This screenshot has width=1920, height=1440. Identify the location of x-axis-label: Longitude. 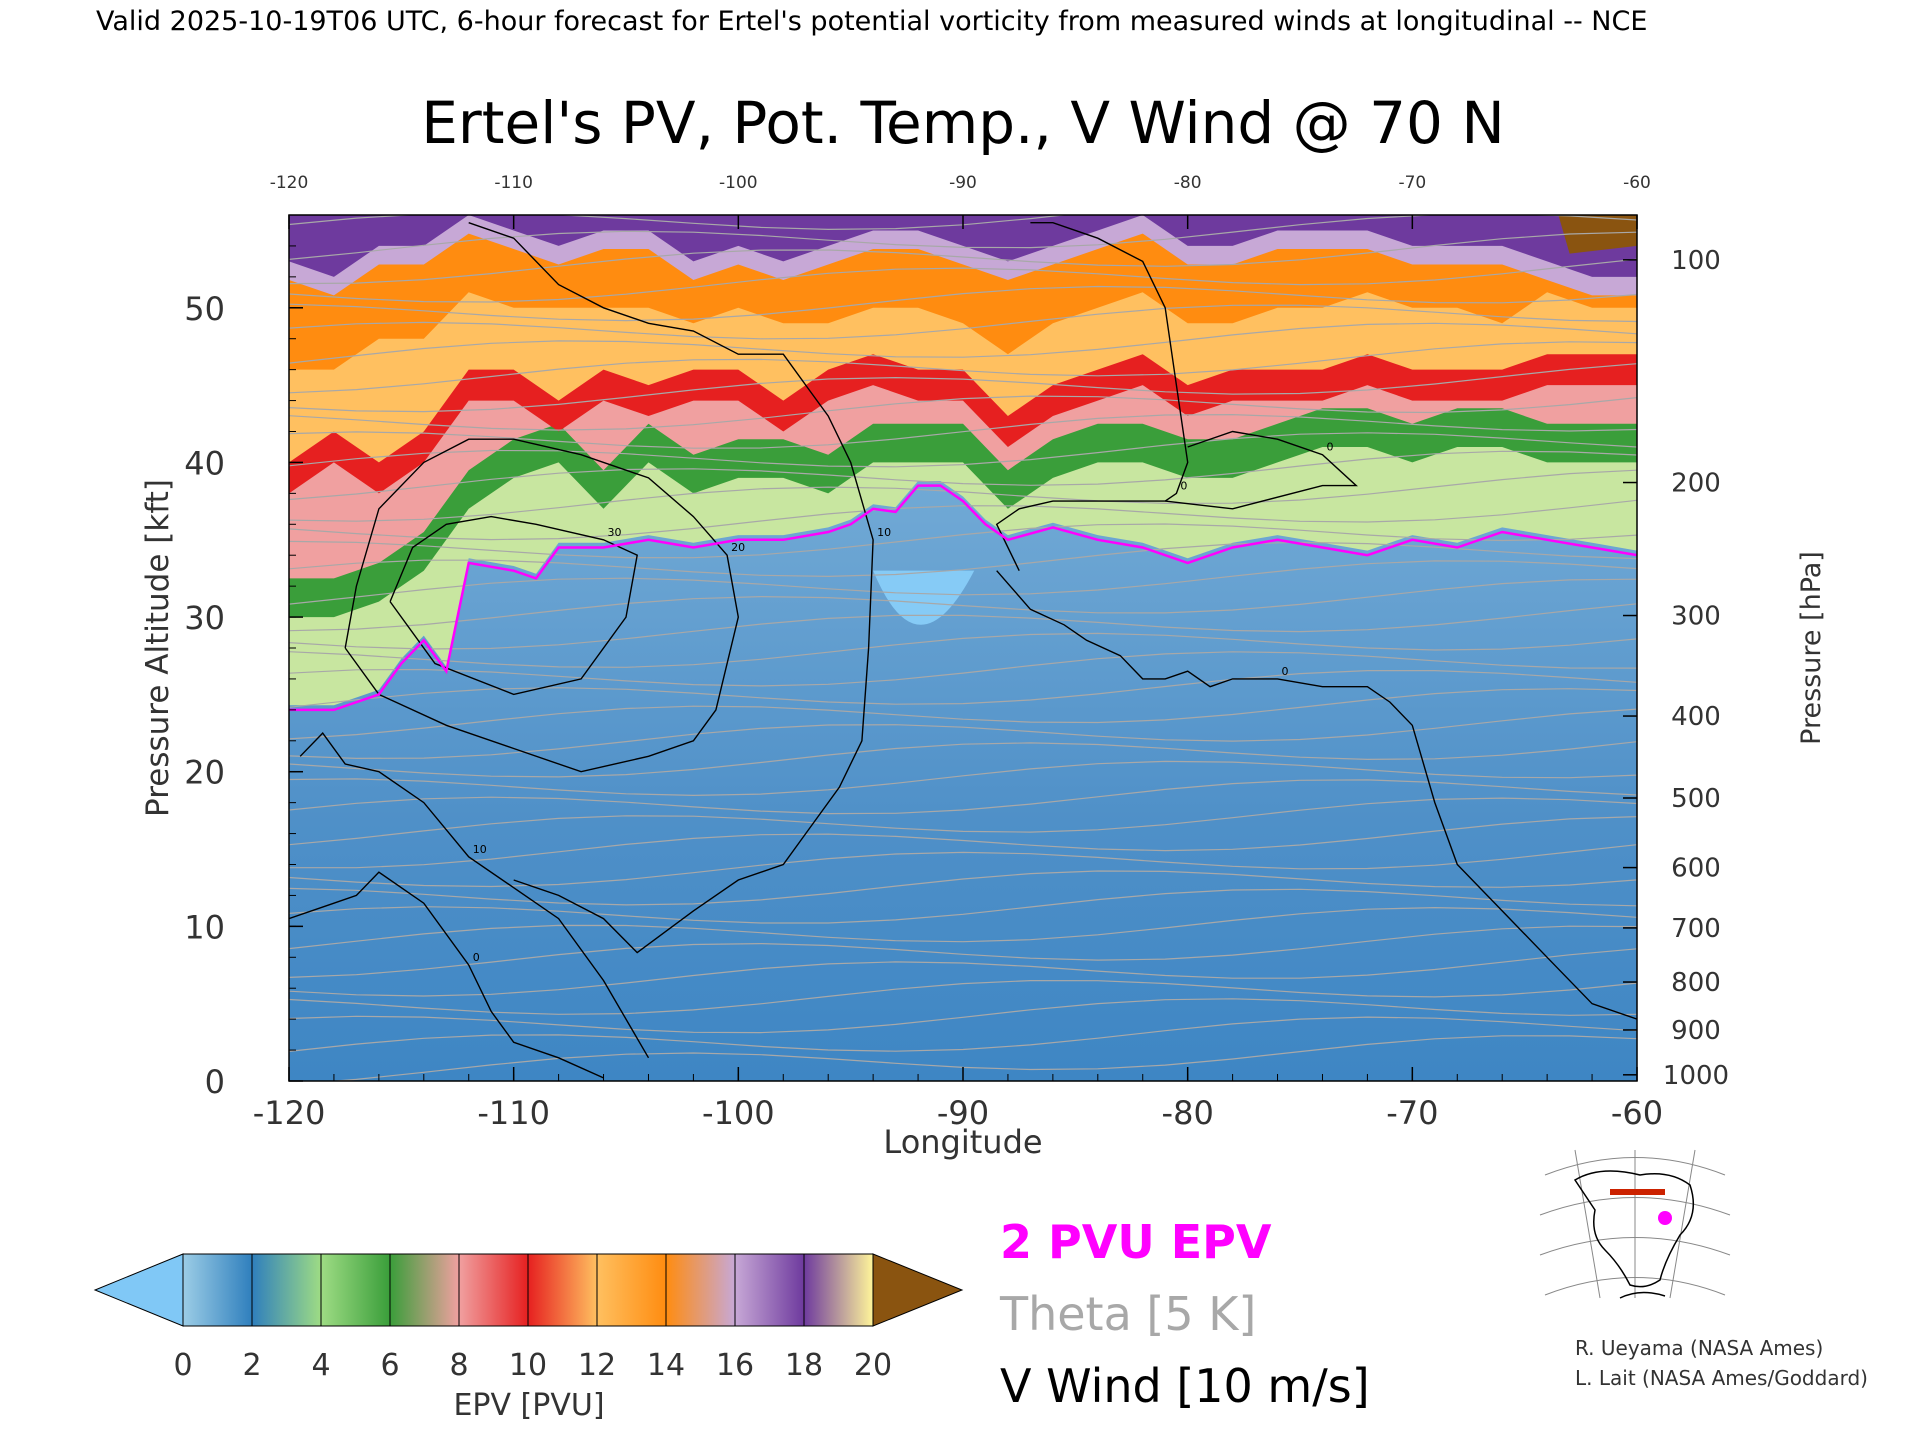
(962, 1142).